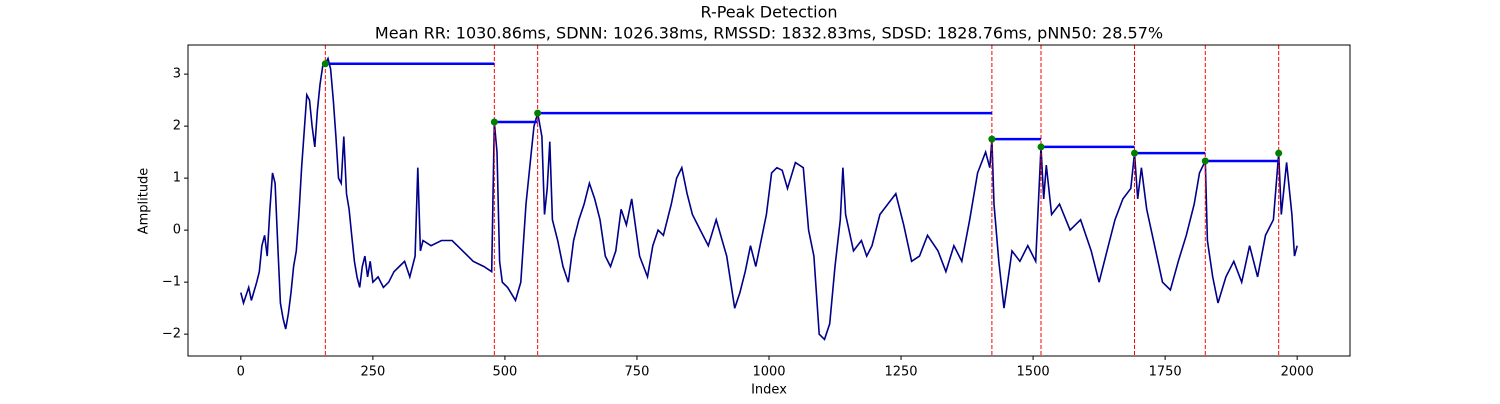  Describe the element at coordinates (171, 282) in the screenshot. I see `y-tick-label: −1` at that location.